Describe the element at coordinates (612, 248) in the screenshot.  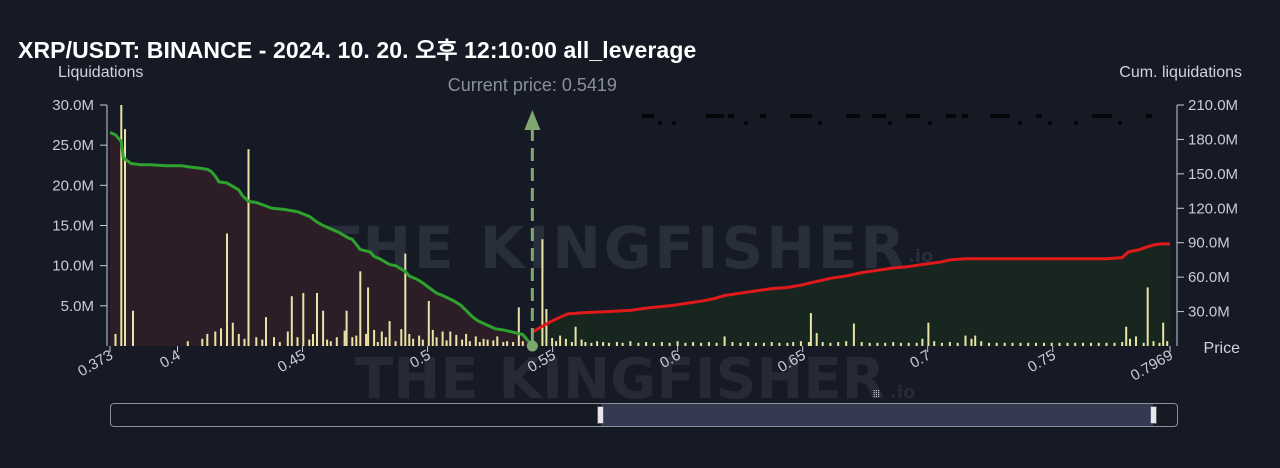
I see `watermark-text: THE KINGFISHER` at that location.